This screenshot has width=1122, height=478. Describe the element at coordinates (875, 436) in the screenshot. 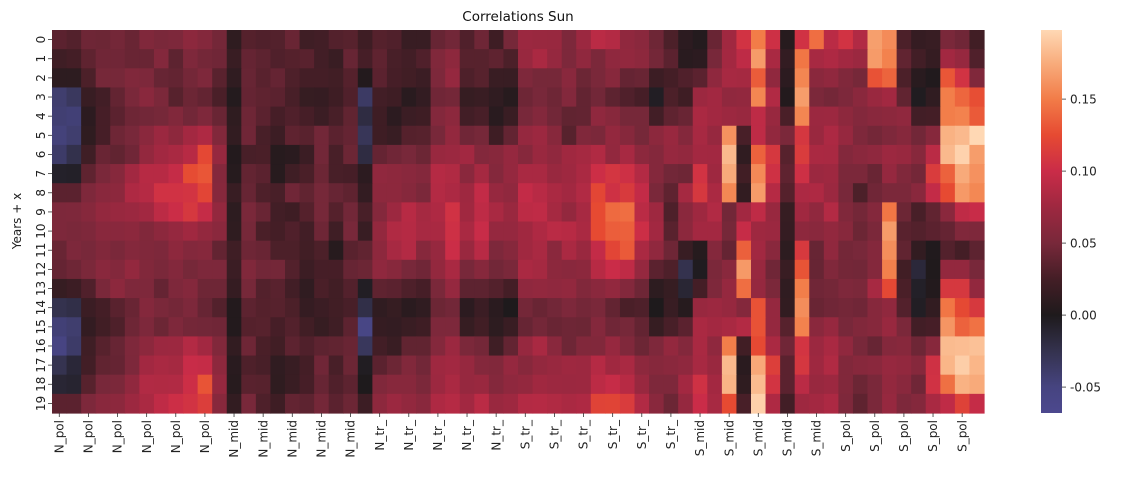

I see `x-tick-label: S_pol` at that location.